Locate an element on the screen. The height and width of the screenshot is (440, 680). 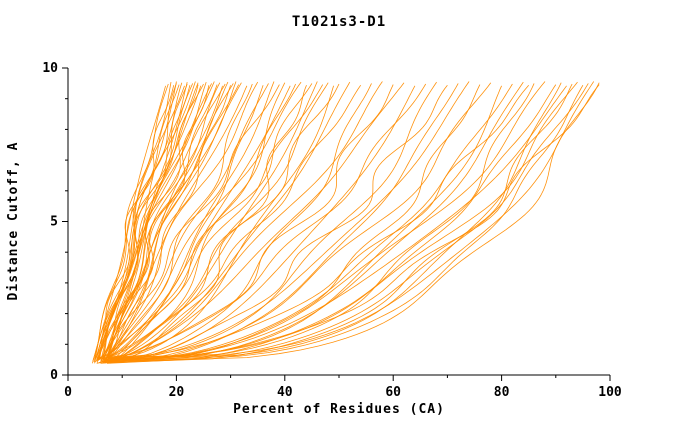
tick-label: 5 is located at coordinates (54, 222).